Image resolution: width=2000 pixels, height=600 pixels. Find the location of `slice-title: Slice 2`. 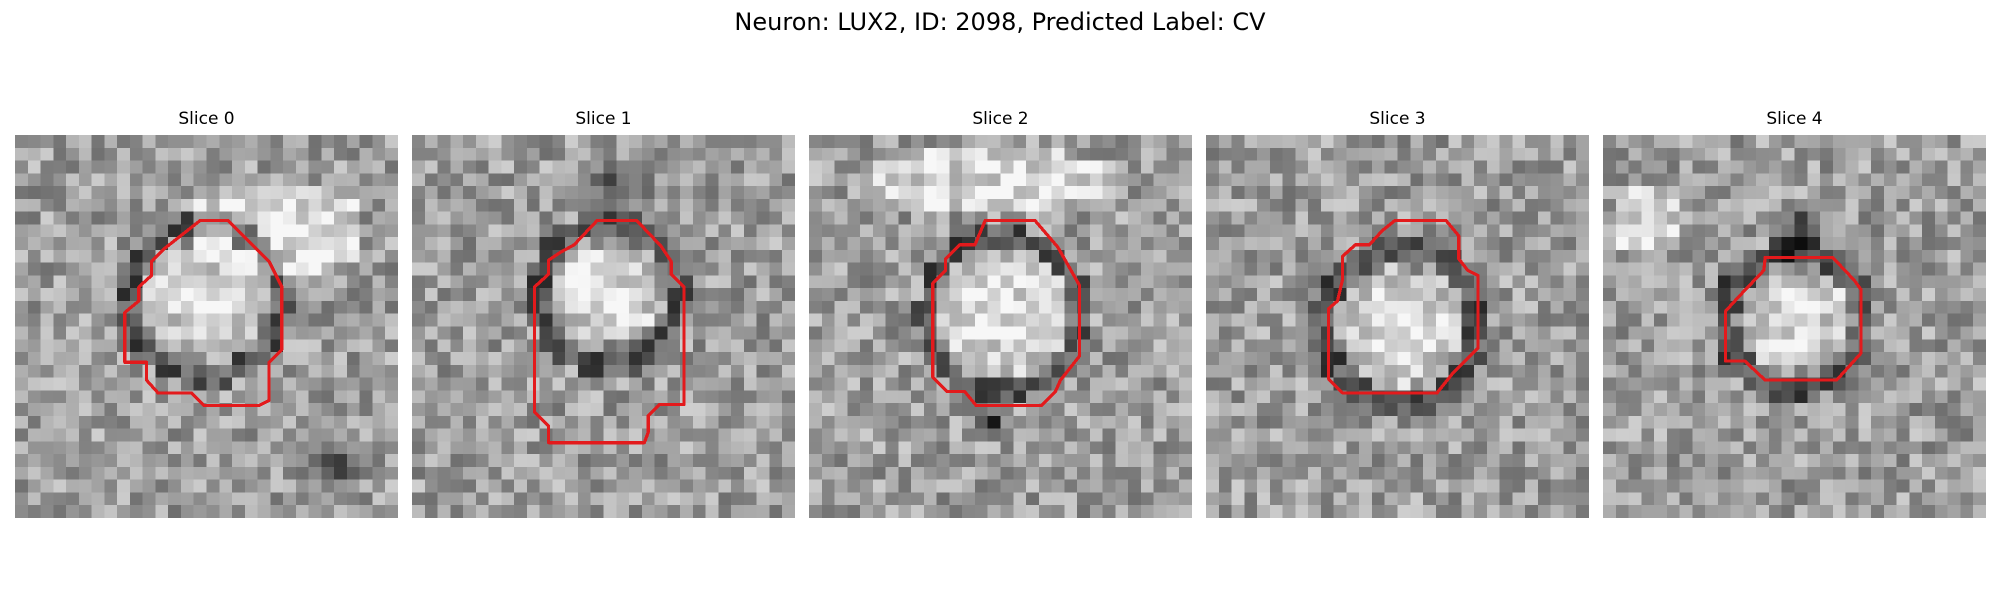

slice-title: Slice 2 is located at coordinates (1000, 119).